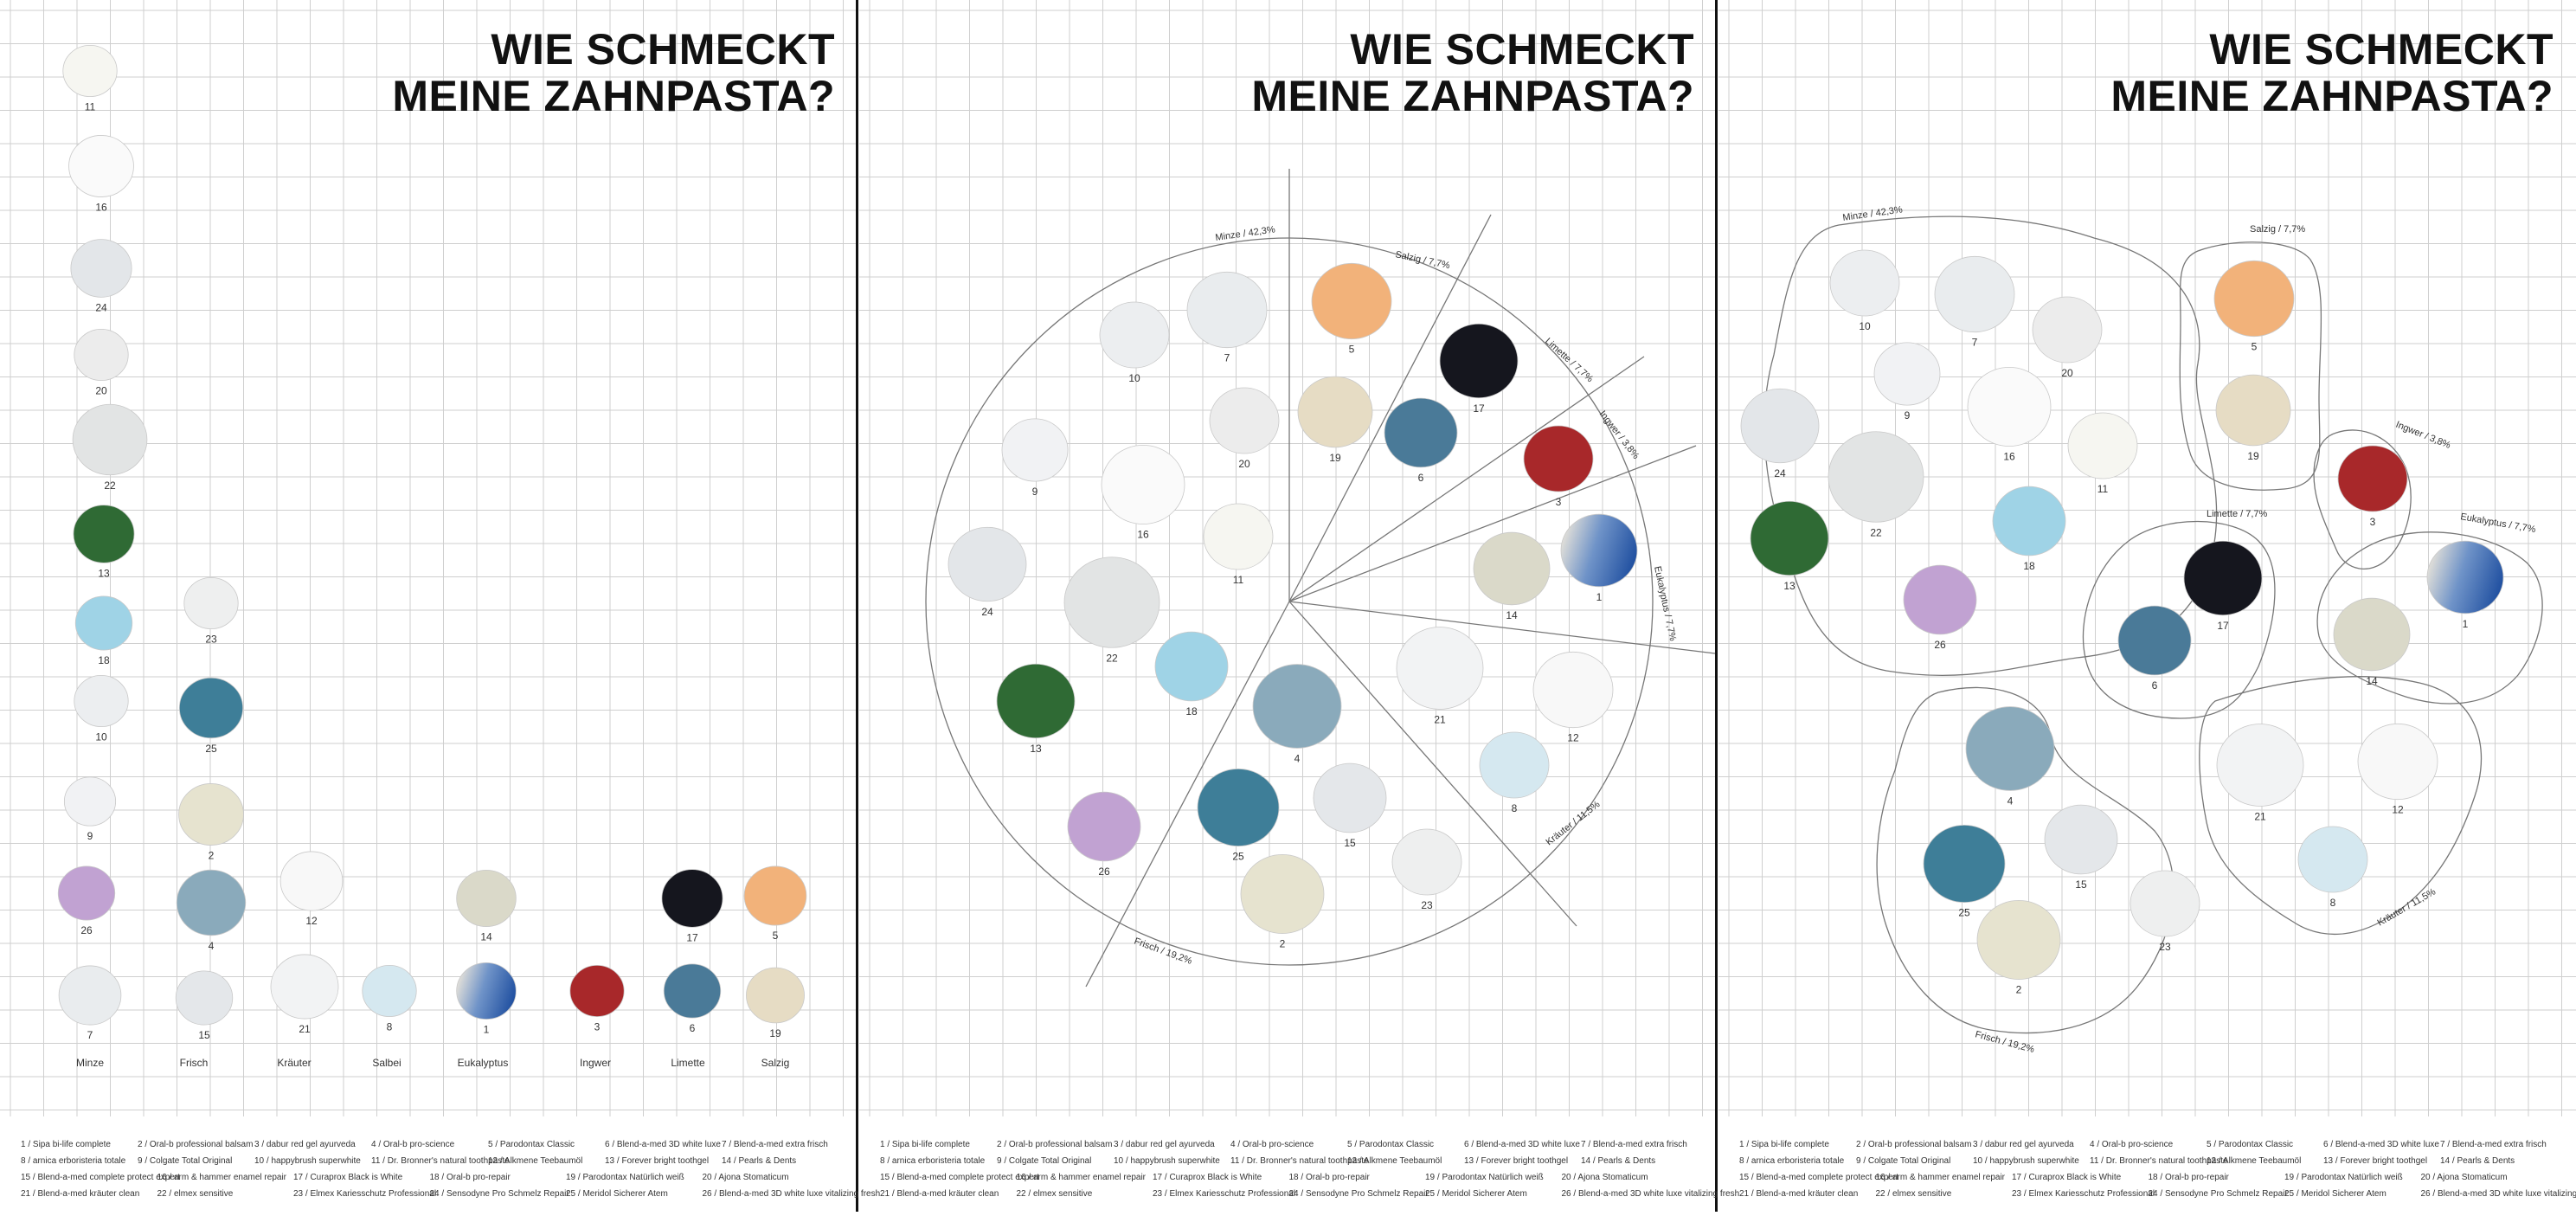 The width and height of the screenshot is (2576, 1216). What do you see at coordinates (2373, 522) in the screenshot?
I see `swatch-number: 3` at bounding box center [2373, 522].